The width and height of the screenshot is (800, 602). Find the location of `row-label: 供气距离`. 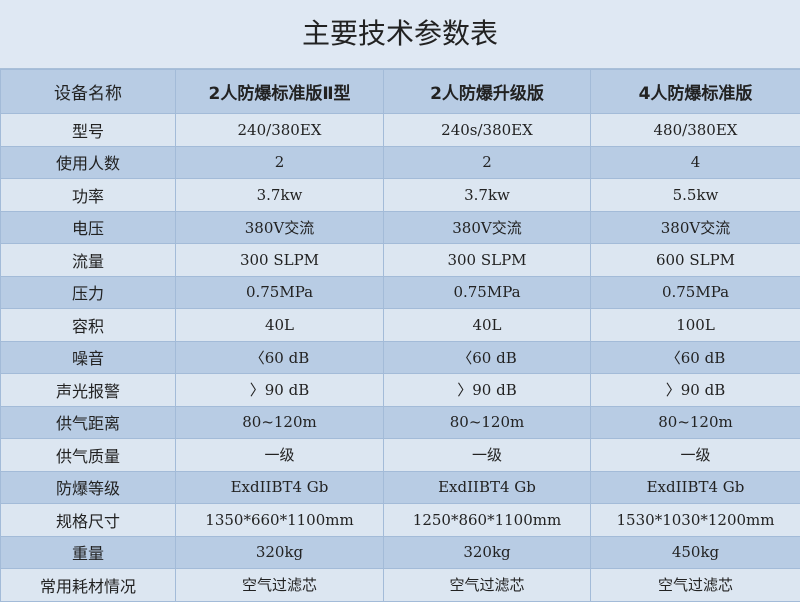

row-label: 供气距离 is located at coordinates (88, 422).